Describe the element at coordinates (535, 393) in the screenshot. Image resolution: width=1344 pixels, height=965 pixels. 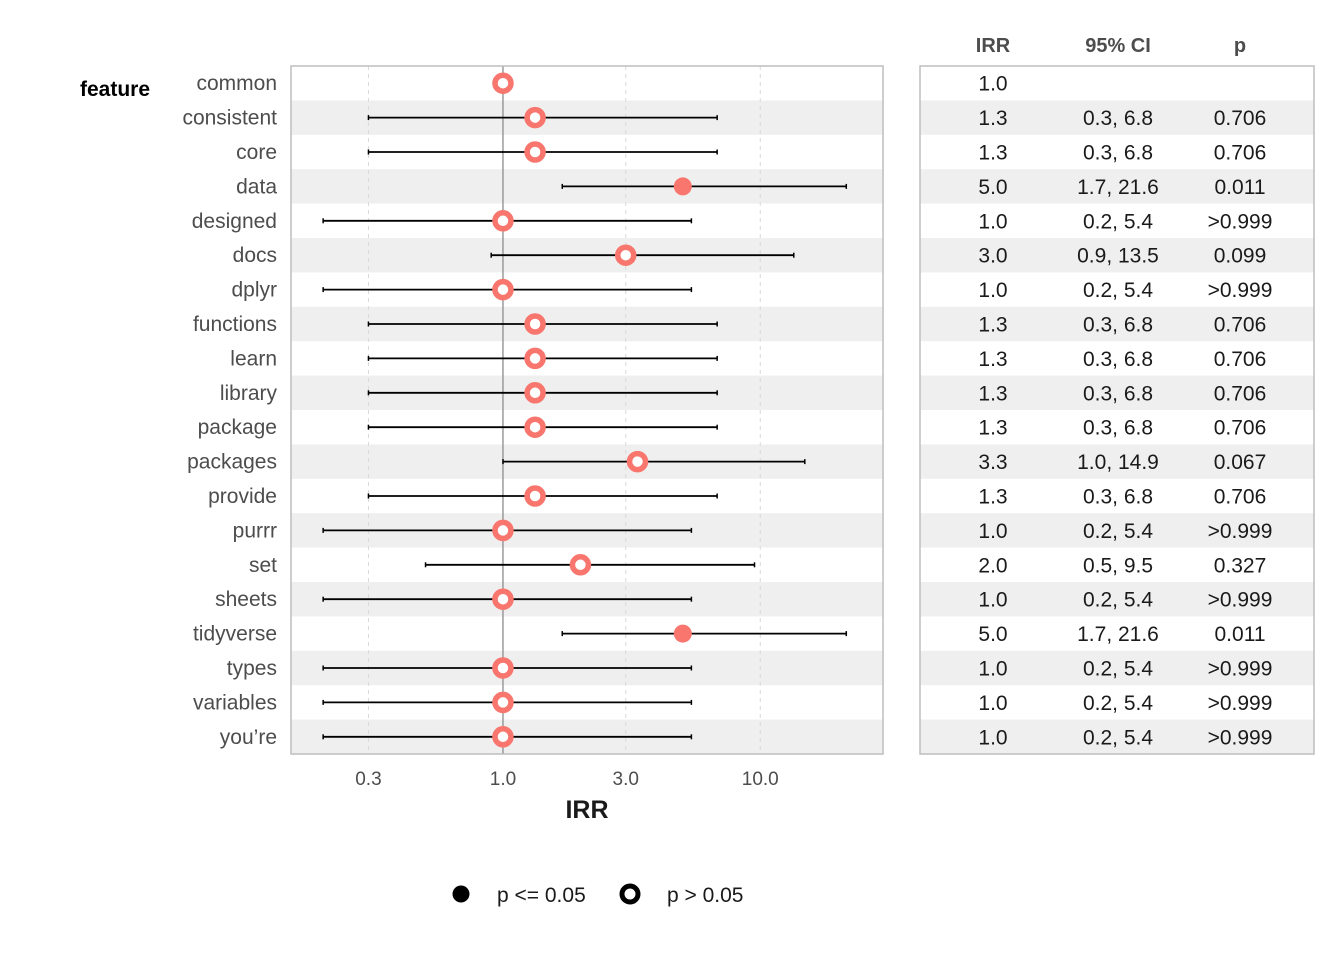
I see `point-library` at that location.